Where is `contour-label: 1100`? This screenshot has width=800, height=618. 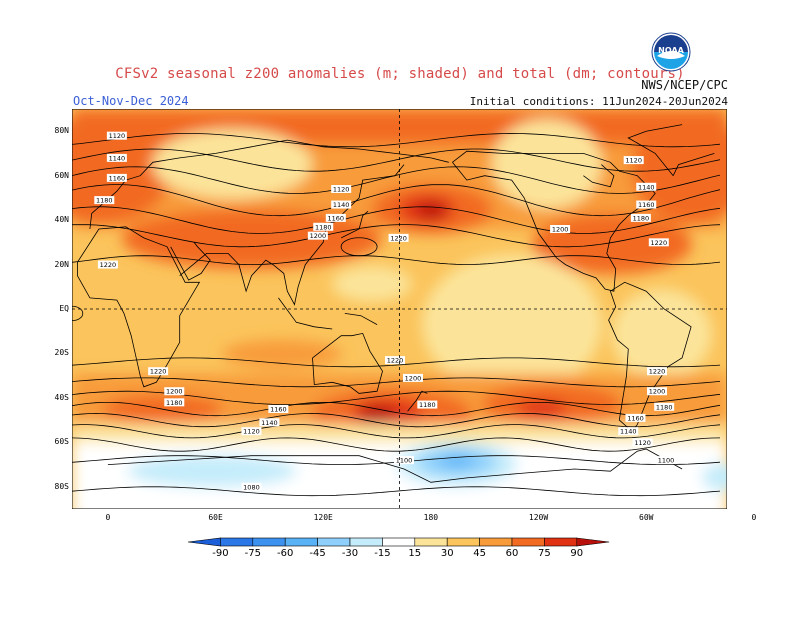
contour-label: 1100 is located at coordinates (404, 461).